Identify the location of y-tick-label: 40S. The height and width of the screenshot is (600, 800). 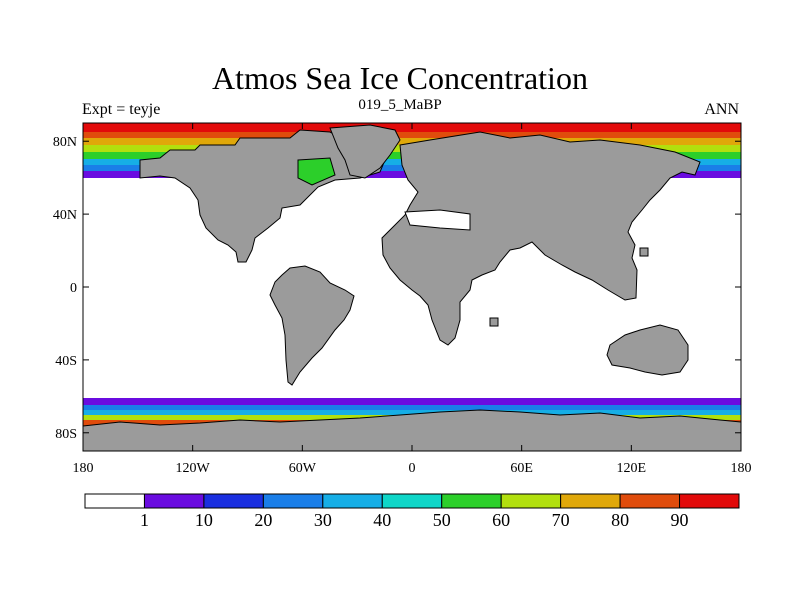
(66, 361).